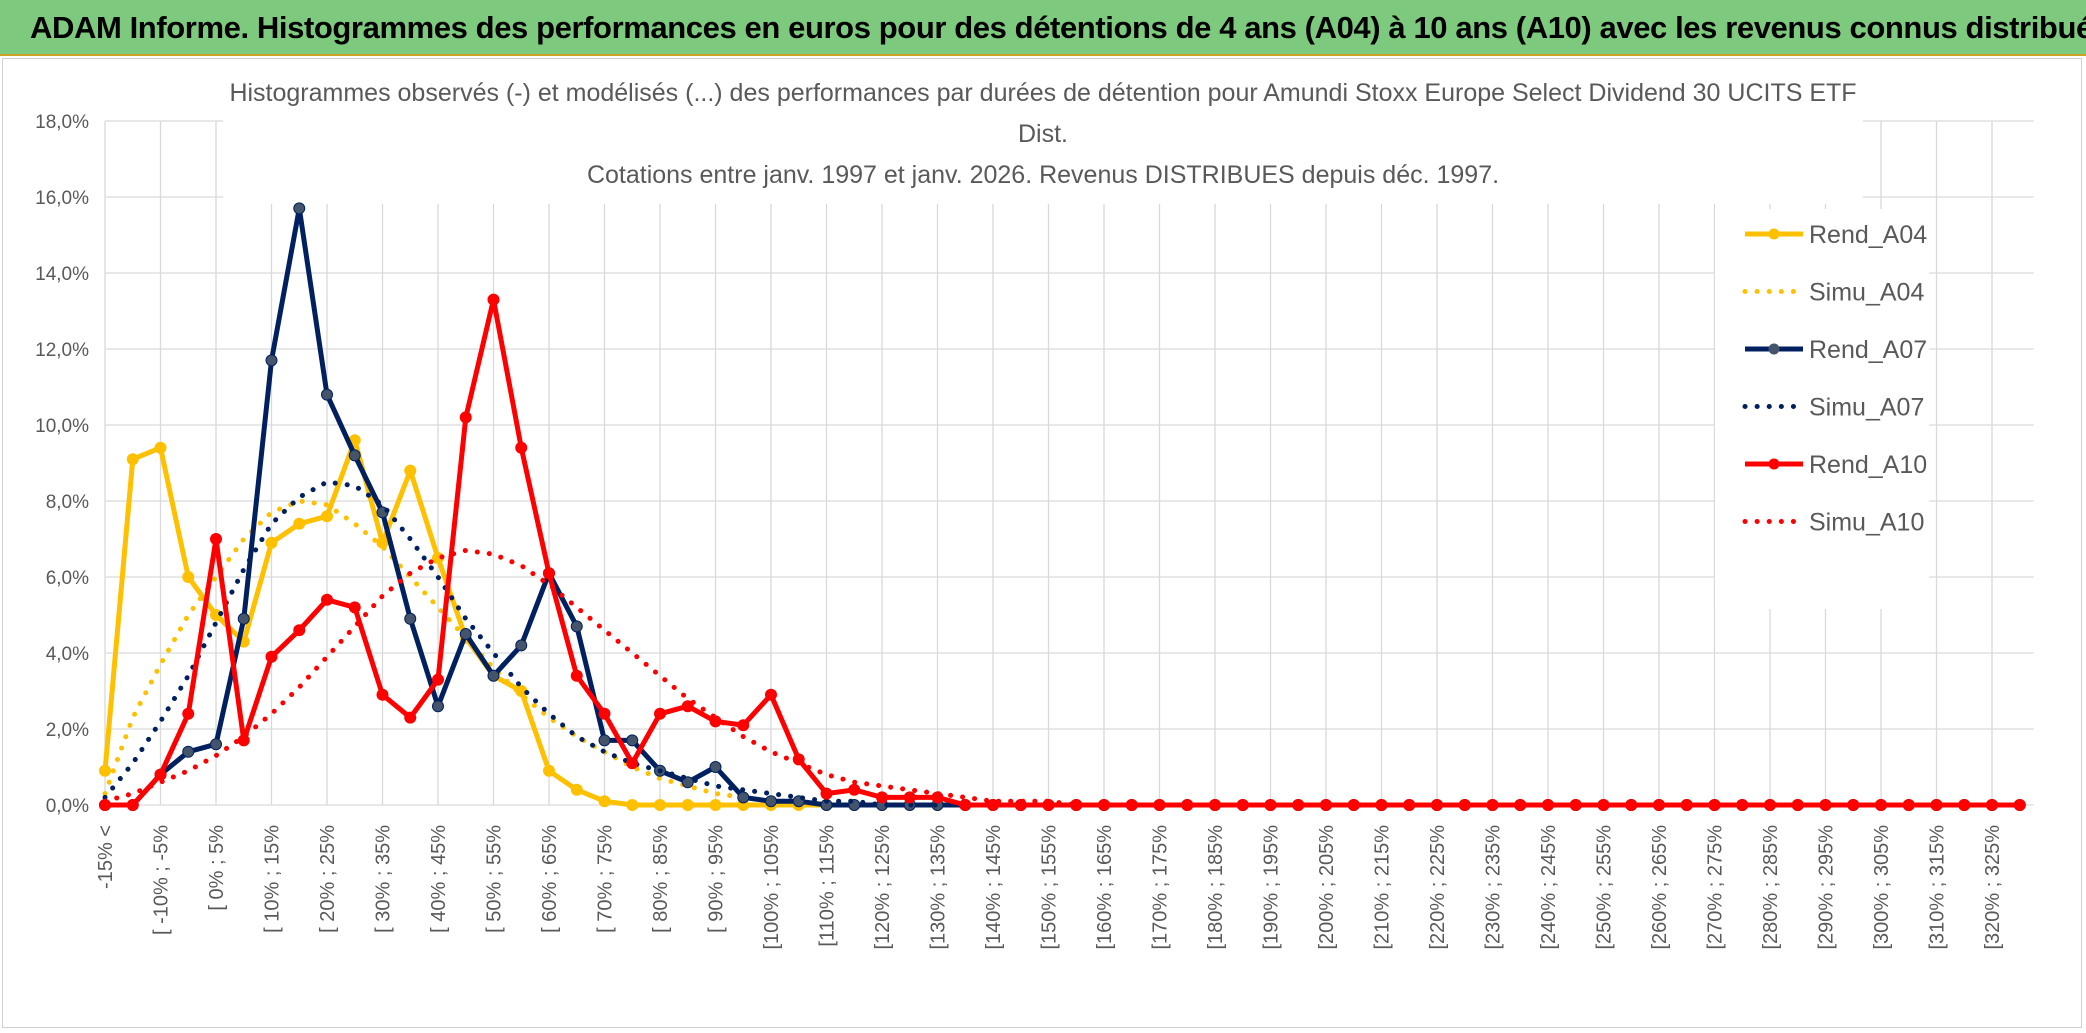 The width and height of the screenshot is (2086, 1033). I want to click on chart-title-line-2: Dist., so click(1043, 134).